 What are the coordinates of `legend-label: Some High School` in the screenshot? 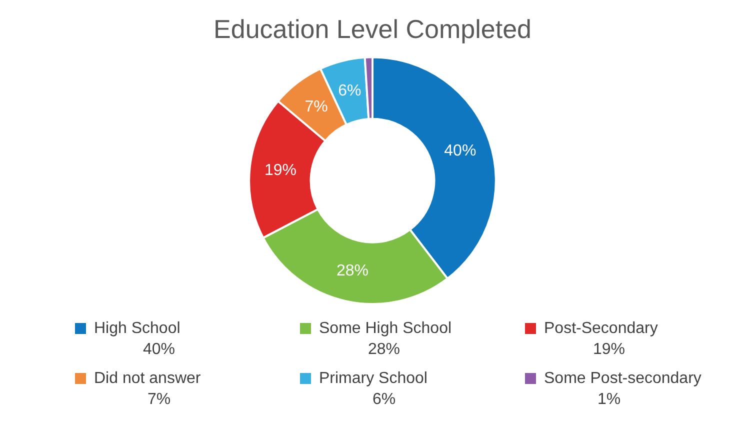 It's located at (385, 329).